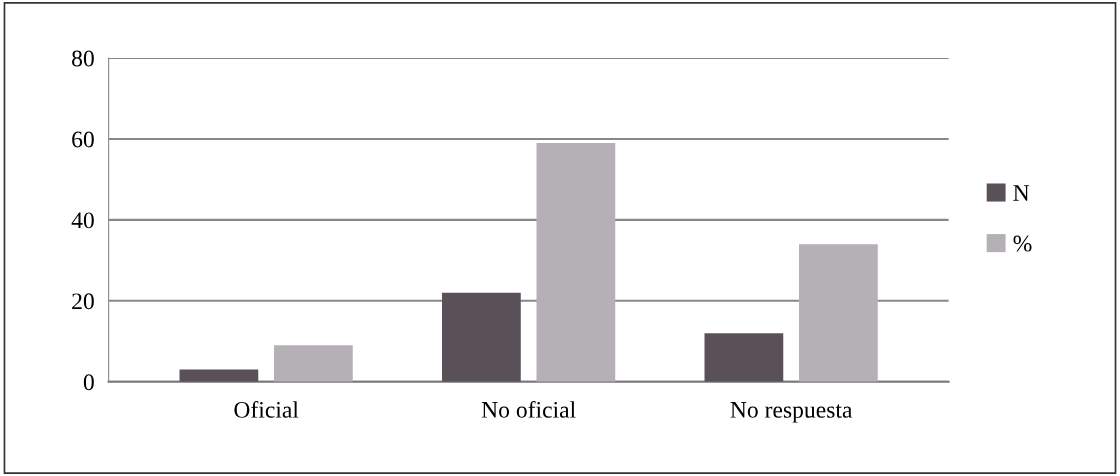 Image resolution: width=1120 pixels, height=476 pixels. What do you see at coordinates (528, 409) in the screenshot?
I see `x-tick-label: No oficial` at bounding box center [528, 409].